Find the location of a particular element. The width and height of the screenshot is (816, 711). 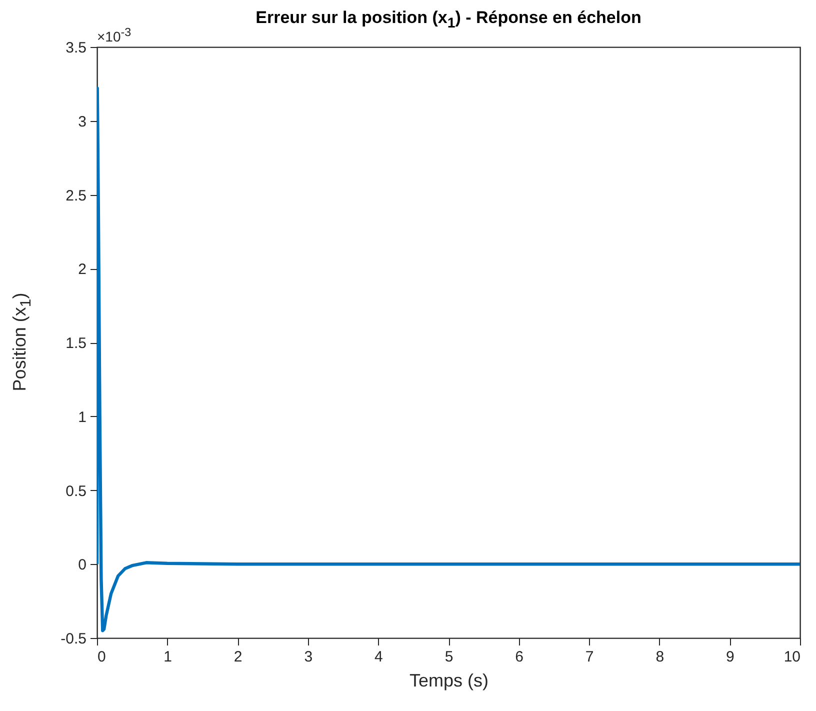

x-tick-label: 5 is located at coordinates (449, 657).